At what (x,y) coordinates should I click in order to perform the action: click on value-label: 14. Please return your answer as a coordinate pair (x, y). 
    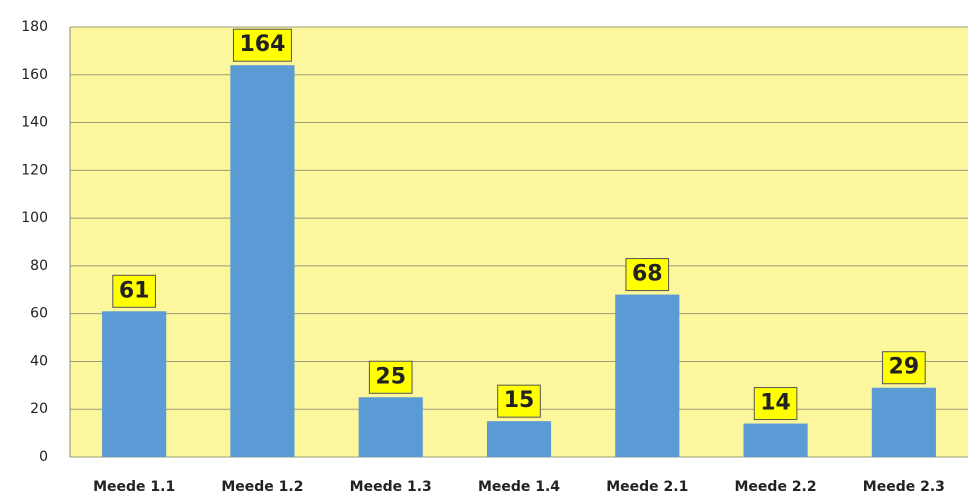
    Looking at the image, I should click on (775, 403).